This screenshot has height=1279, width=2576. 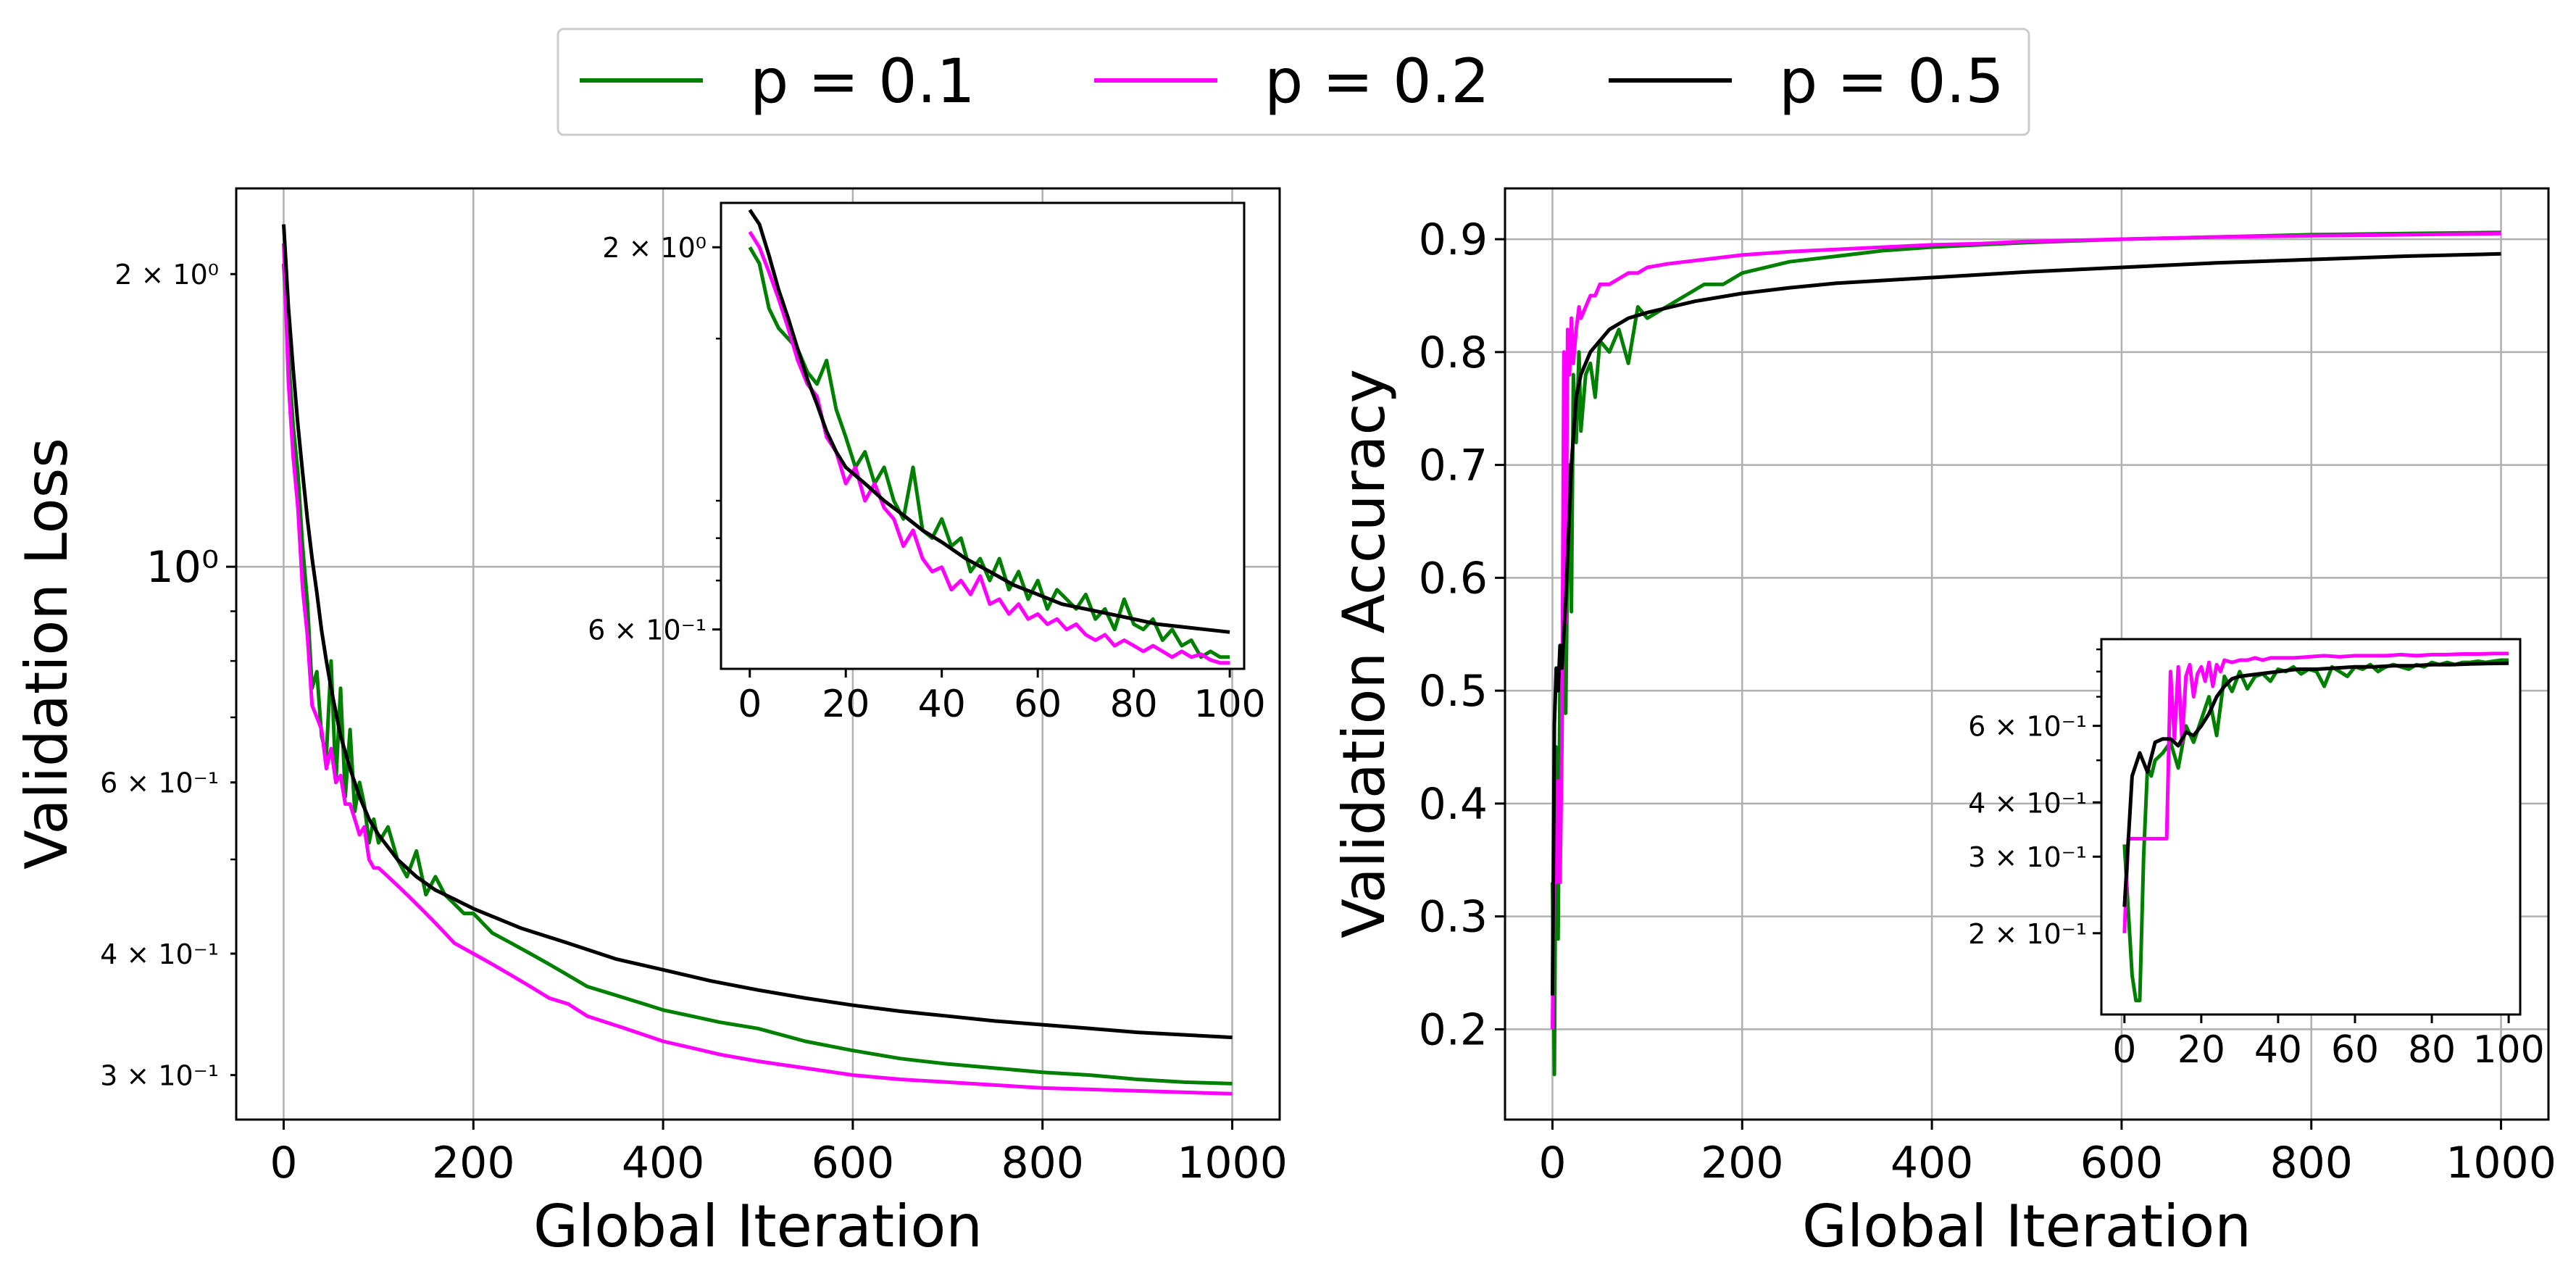 I want to click on accuracy-inset-series-p02, so click(x=2315, y=792).